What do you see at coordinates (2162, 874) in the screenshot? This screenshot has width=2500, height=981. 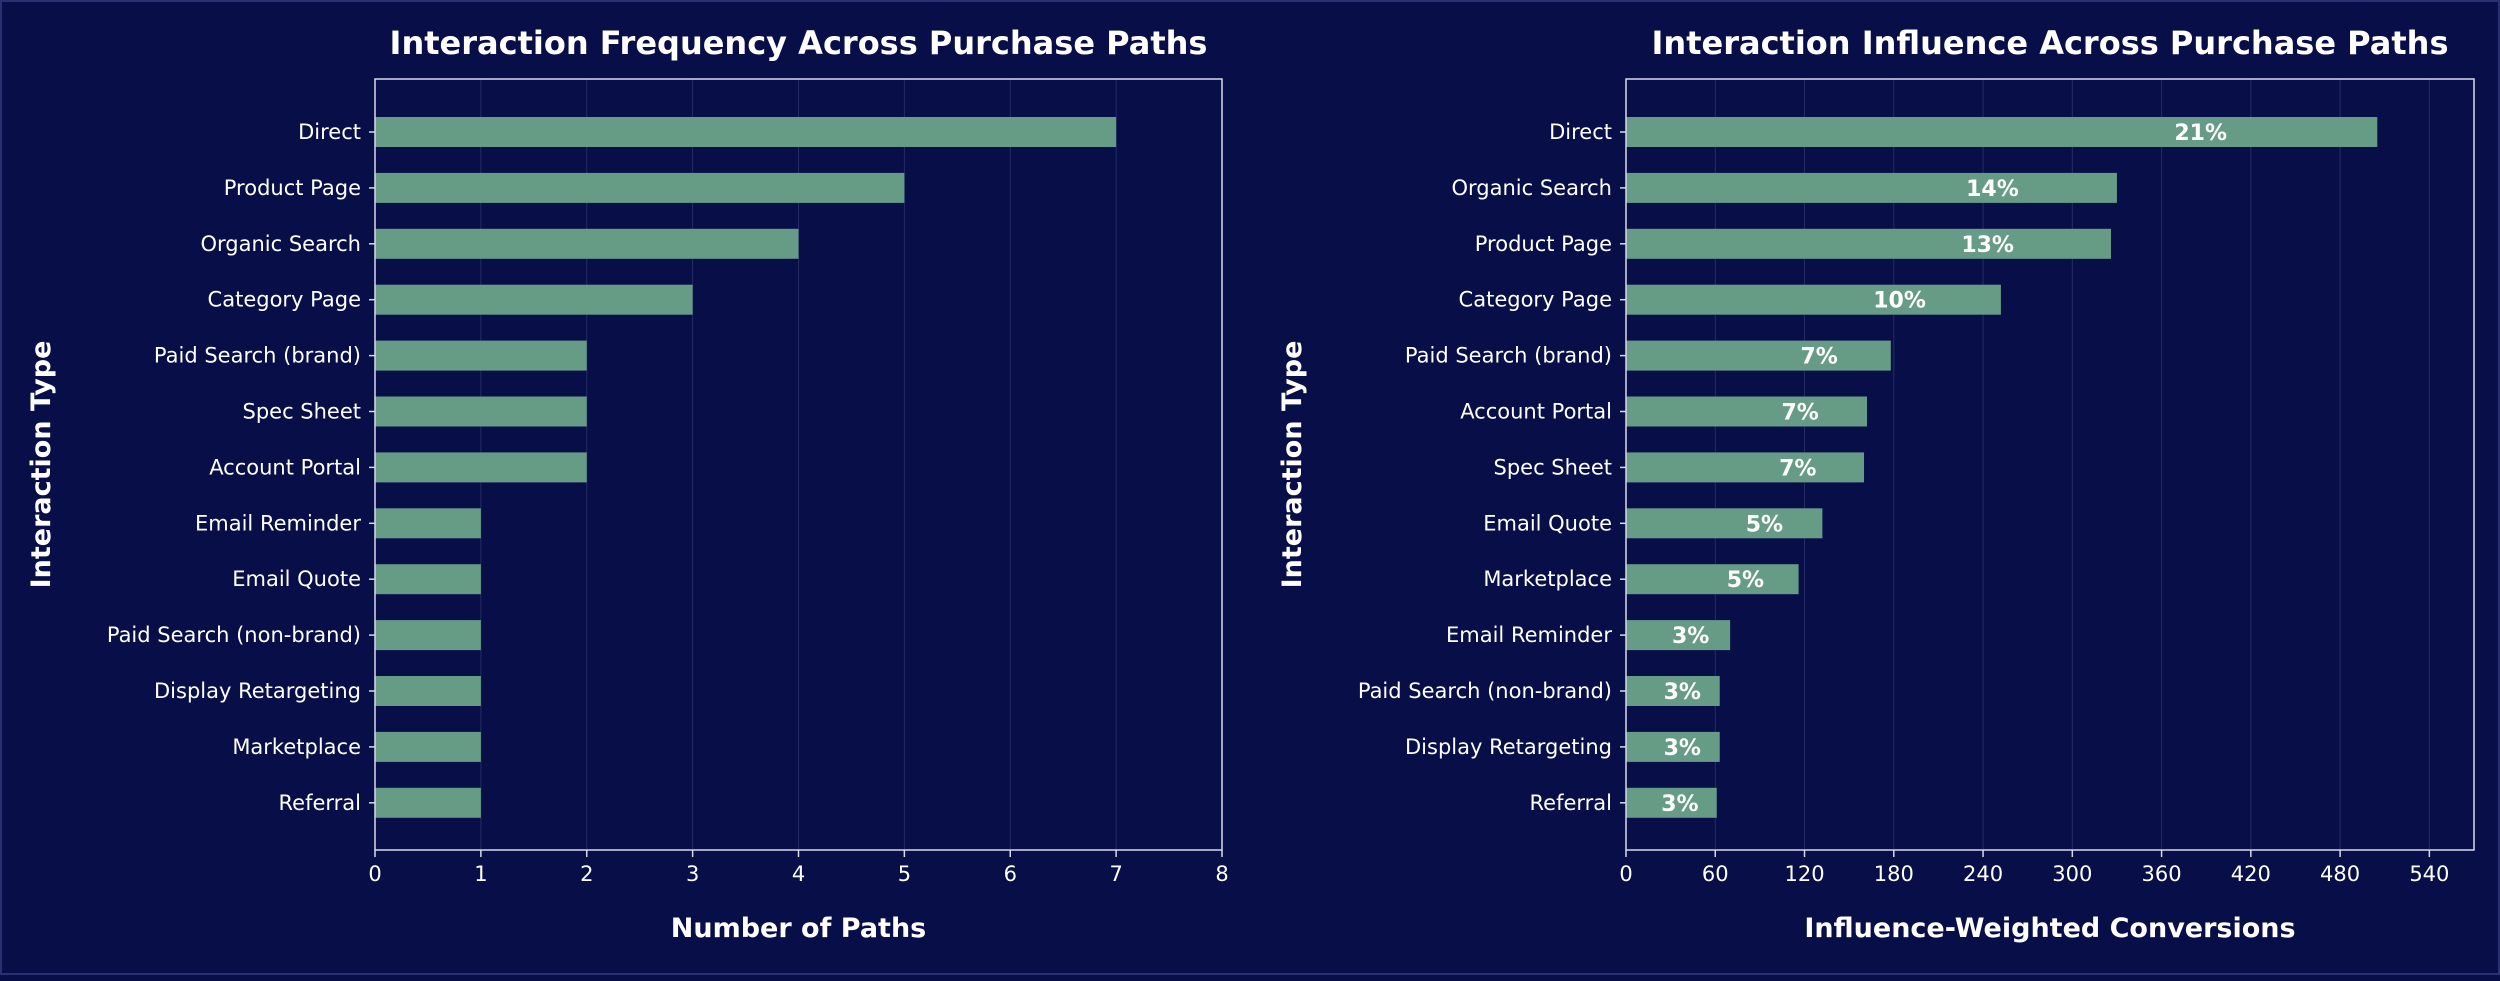 I see `x-tick-label: 360` at bounding box center [2162, 874].